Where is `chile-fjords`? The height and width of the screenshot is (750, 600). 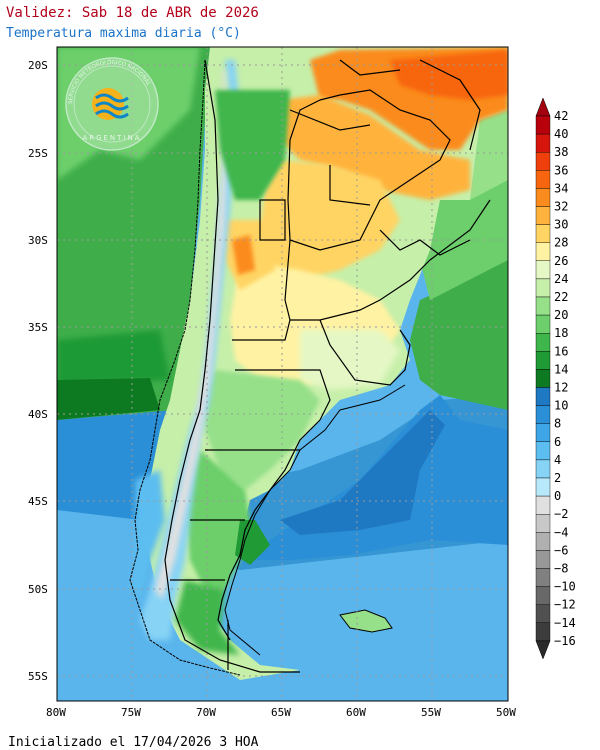 chile-fjords is located at coordinates (147, 535).